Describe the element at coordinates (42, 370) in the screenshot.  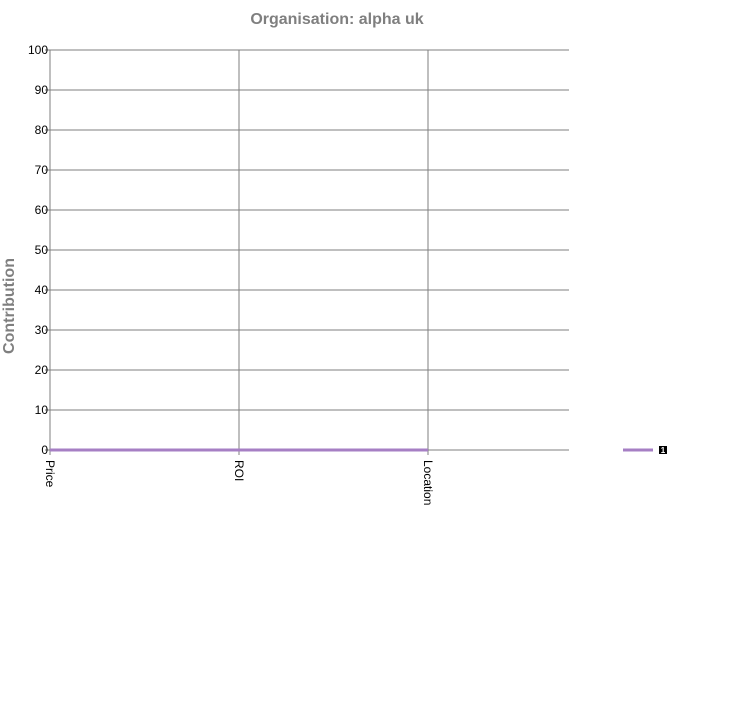
I see `y-tick-label: 20` at that location.